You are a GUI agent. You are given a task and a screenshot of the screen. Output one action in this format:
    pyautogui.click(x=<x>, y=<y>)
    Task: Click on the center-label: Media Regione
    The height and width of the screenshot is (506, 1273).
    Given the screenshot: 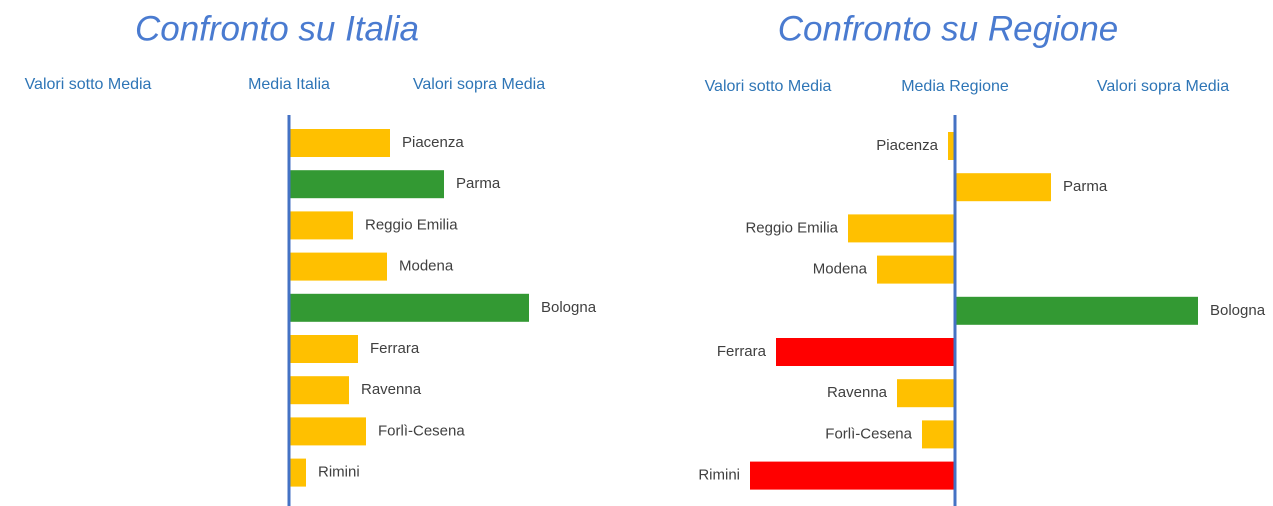 What is the action you would take?
    pyautogui.click(x=955, y=86)
    